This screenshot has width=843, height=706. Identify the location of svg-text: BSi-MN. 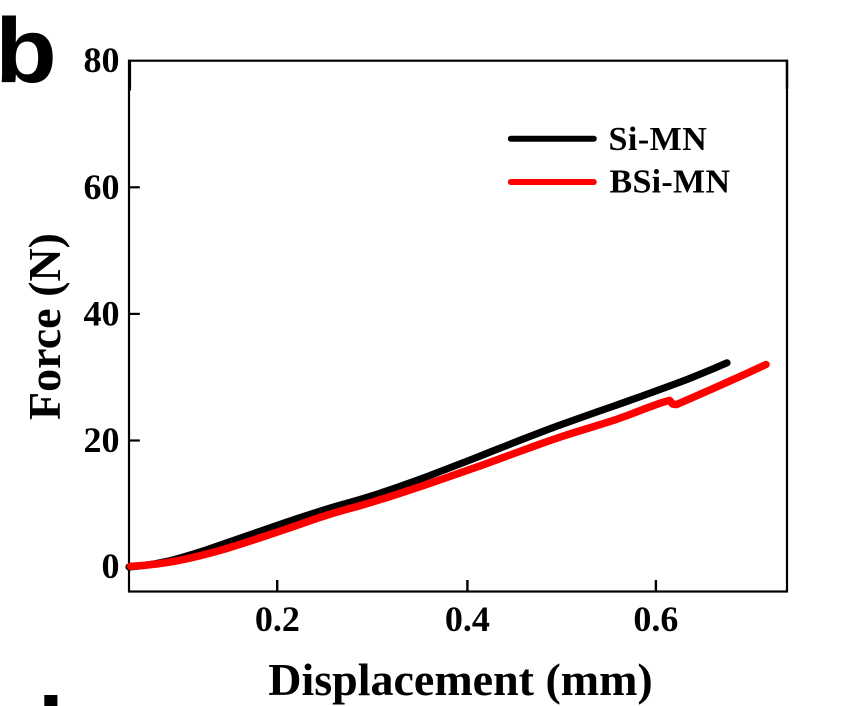
(670, 182).